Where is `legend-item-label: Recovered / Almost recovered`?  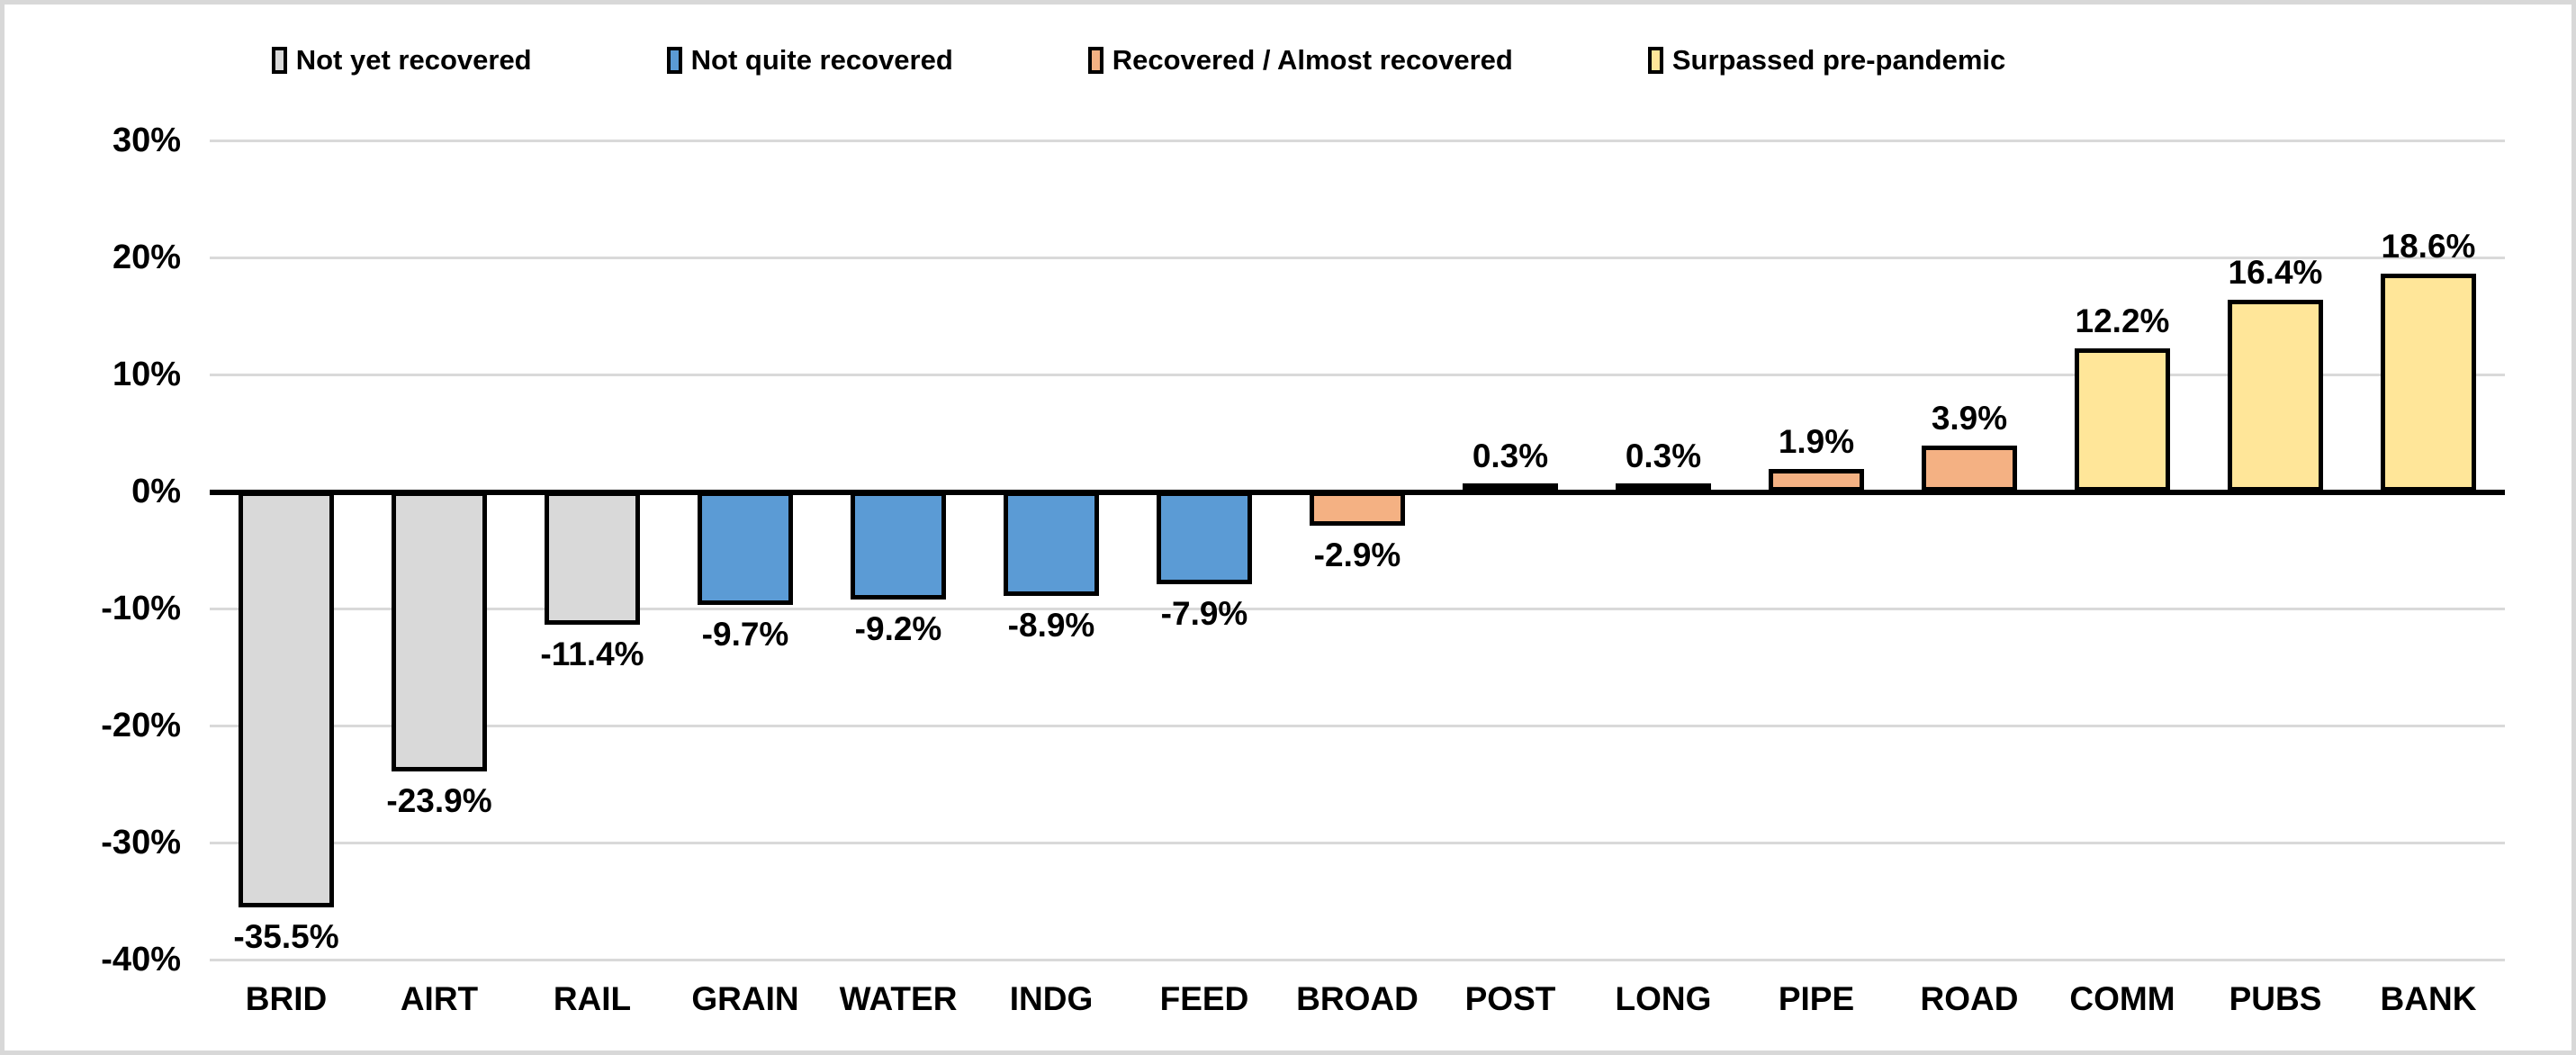 legend-item-label: Recovered / Almost recovered is located at coordinates (1312, 60).